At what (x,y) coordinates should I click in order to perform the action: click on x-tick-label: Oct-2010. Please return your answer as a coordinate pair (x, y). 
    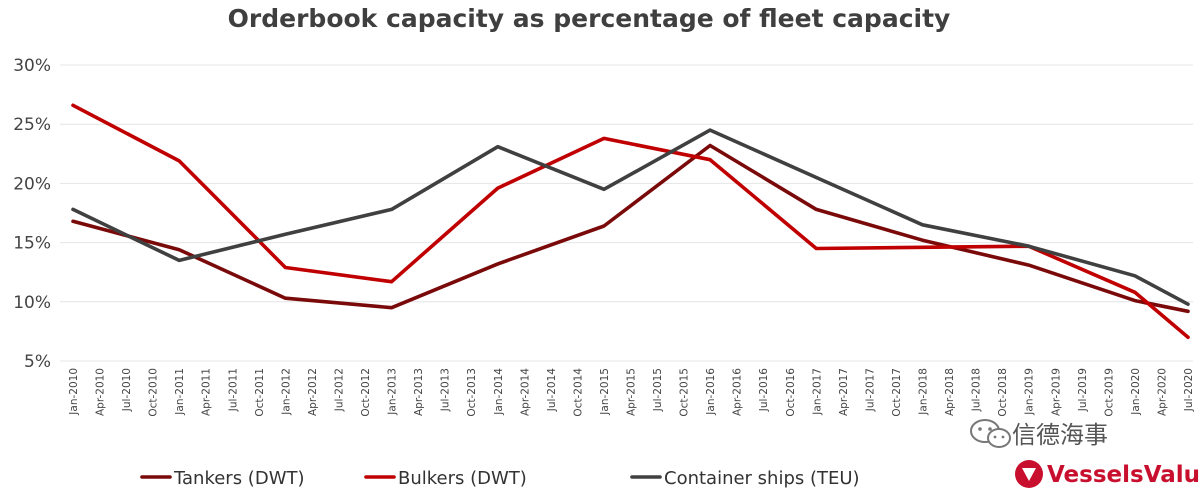
    Looking at the image, I should click on (154, 392).